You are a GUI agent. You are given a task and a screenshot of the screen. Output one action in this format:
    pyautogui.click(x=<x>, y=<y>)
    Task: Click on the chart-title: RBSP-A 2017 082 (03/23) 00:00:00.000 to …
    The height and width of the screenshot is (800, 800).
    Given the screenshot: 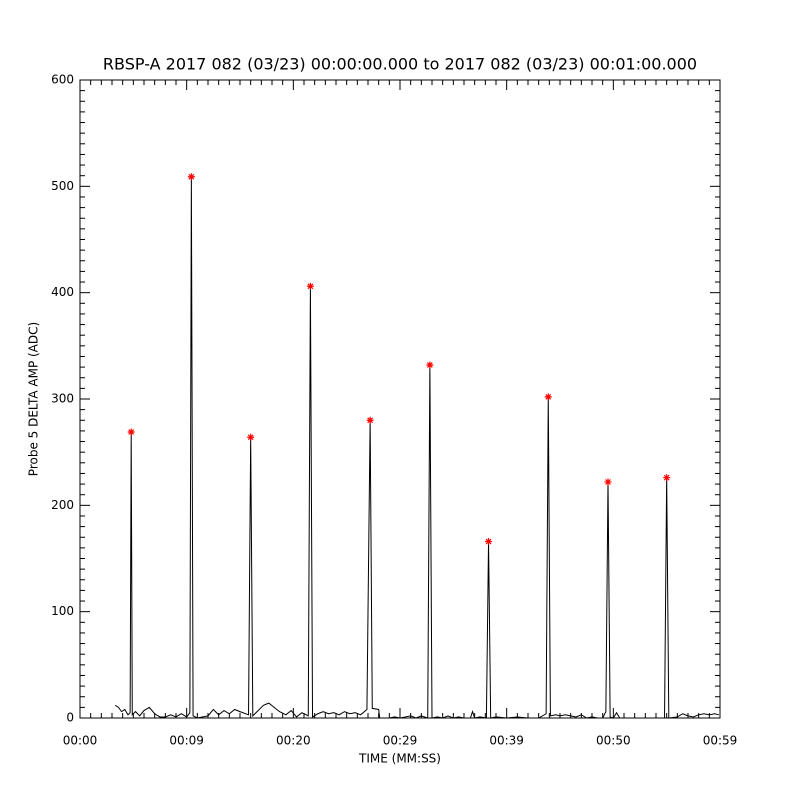 What is the action you would take?
    pyautogui.click(x=400, y=64)
    